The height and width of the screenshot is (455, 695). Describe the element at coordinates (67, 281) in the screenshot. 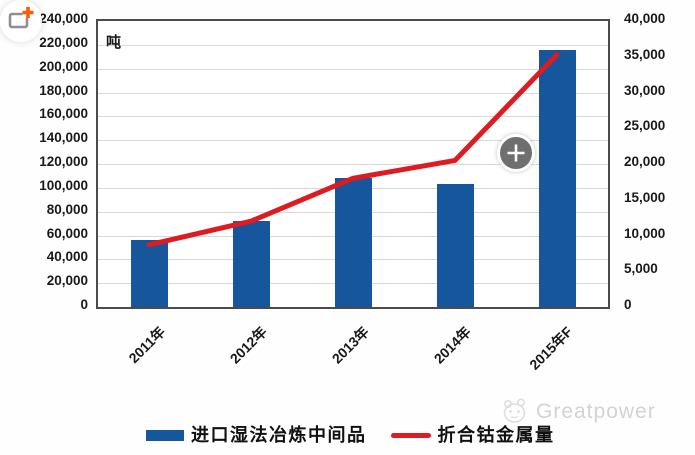

I see `y-axis-left-tick-label: 20,000` at that location.